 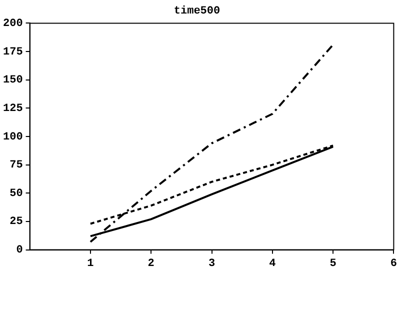 I want to click on x-tick-label: 2, so click(x=151, y=264).